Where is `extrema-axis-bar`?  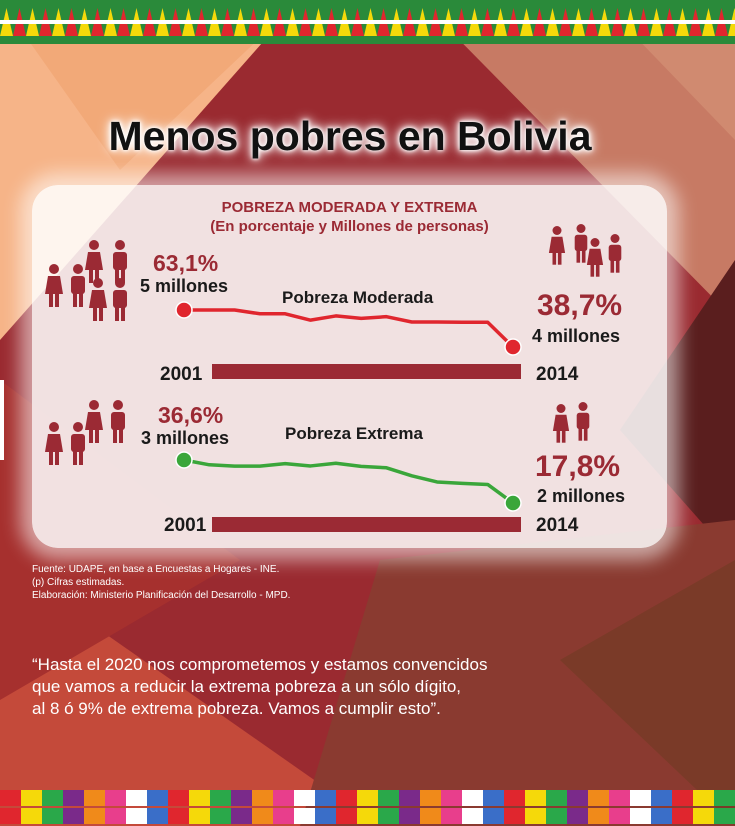
extrema-axis-bar is located at coordinates (366, 524).